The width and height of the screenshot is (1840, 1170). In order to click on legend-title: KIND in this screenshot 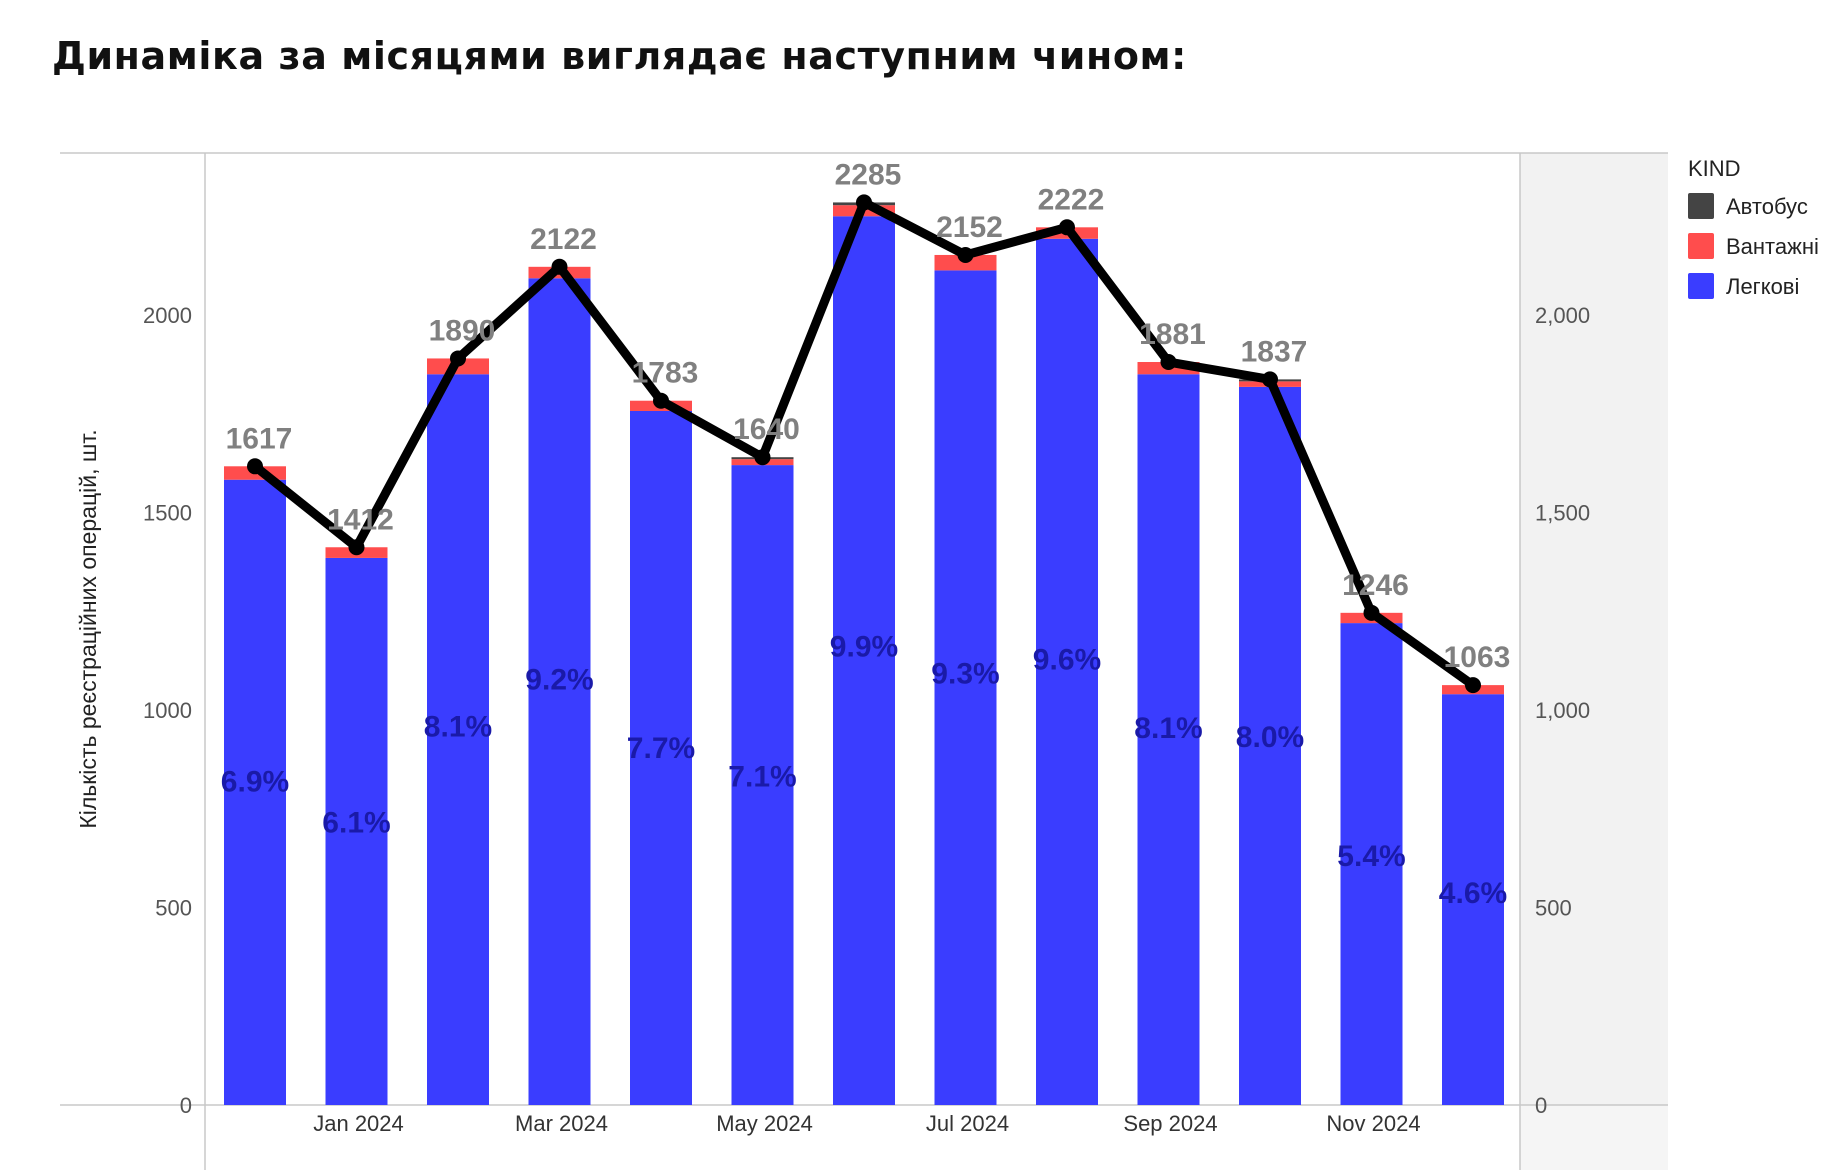, I will do `click(1714, 168)`.